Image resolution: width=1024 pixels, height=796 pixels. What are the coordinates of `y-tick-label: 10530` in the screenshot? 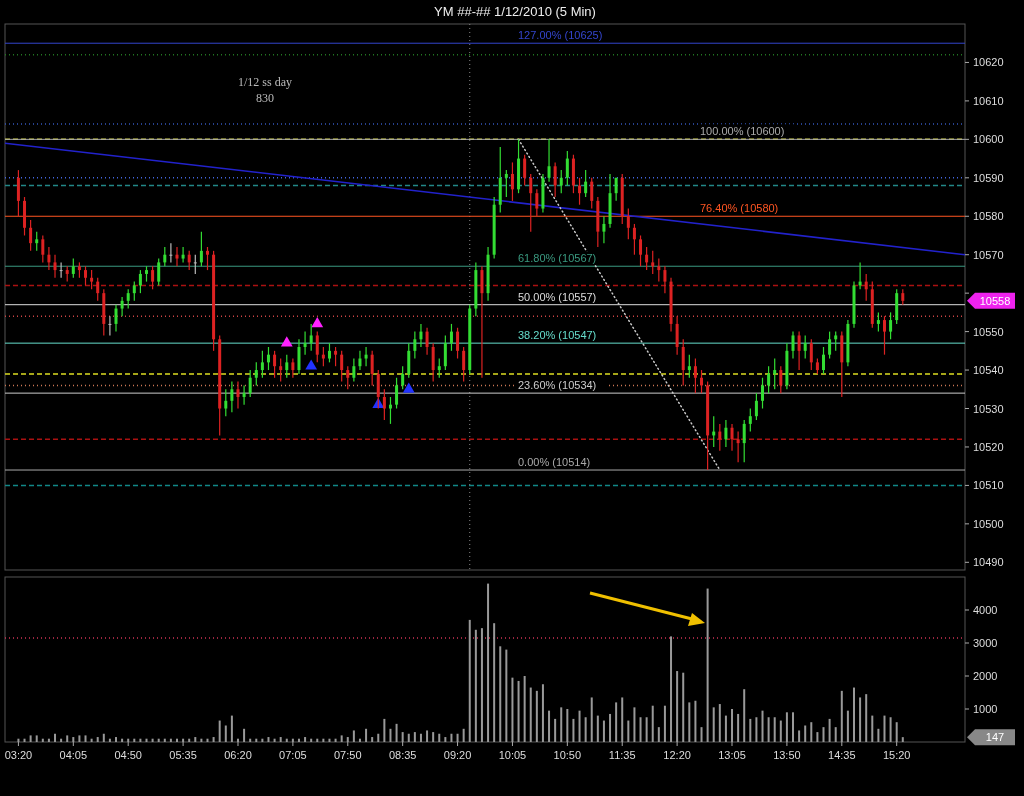 It's located at (988, 408).